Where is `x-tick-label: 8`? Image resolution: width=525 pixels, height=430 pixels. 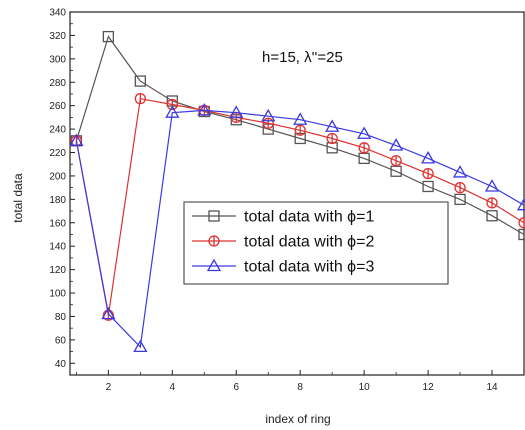 x-tick-label: 8 is located at coordinates (300, 387).